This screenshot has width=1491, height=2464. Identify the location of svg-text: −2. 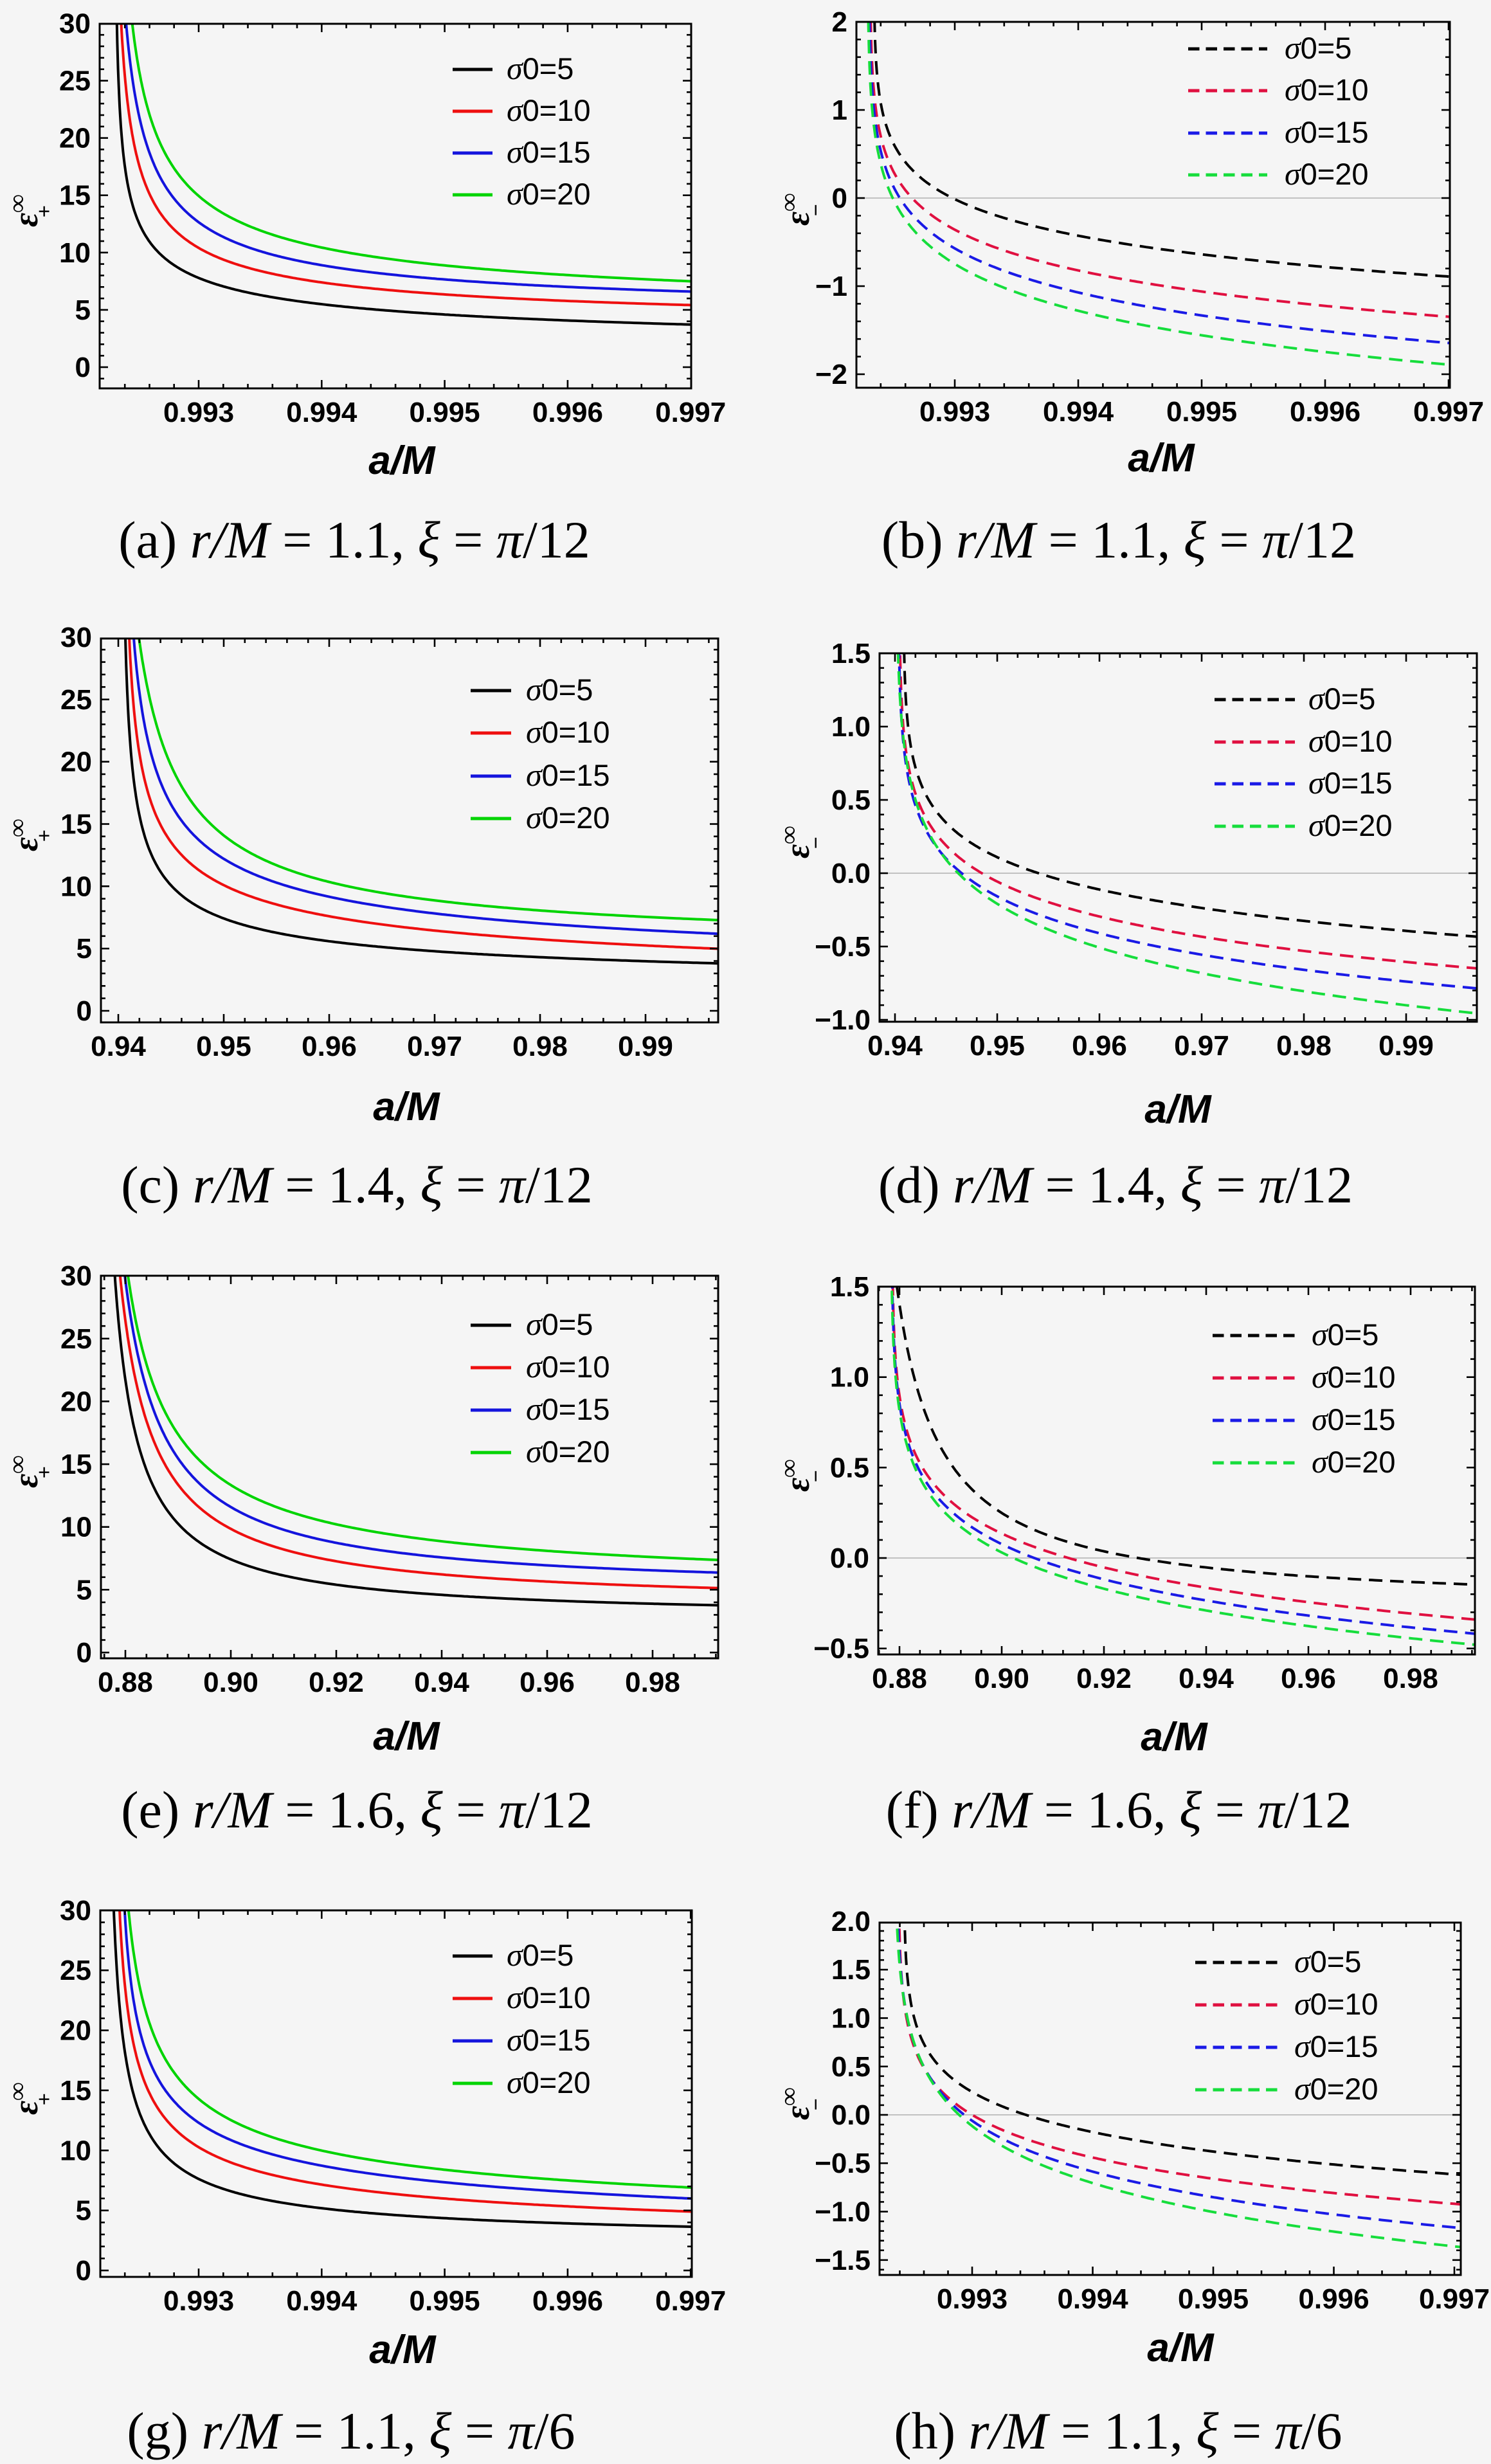
(831, 374).